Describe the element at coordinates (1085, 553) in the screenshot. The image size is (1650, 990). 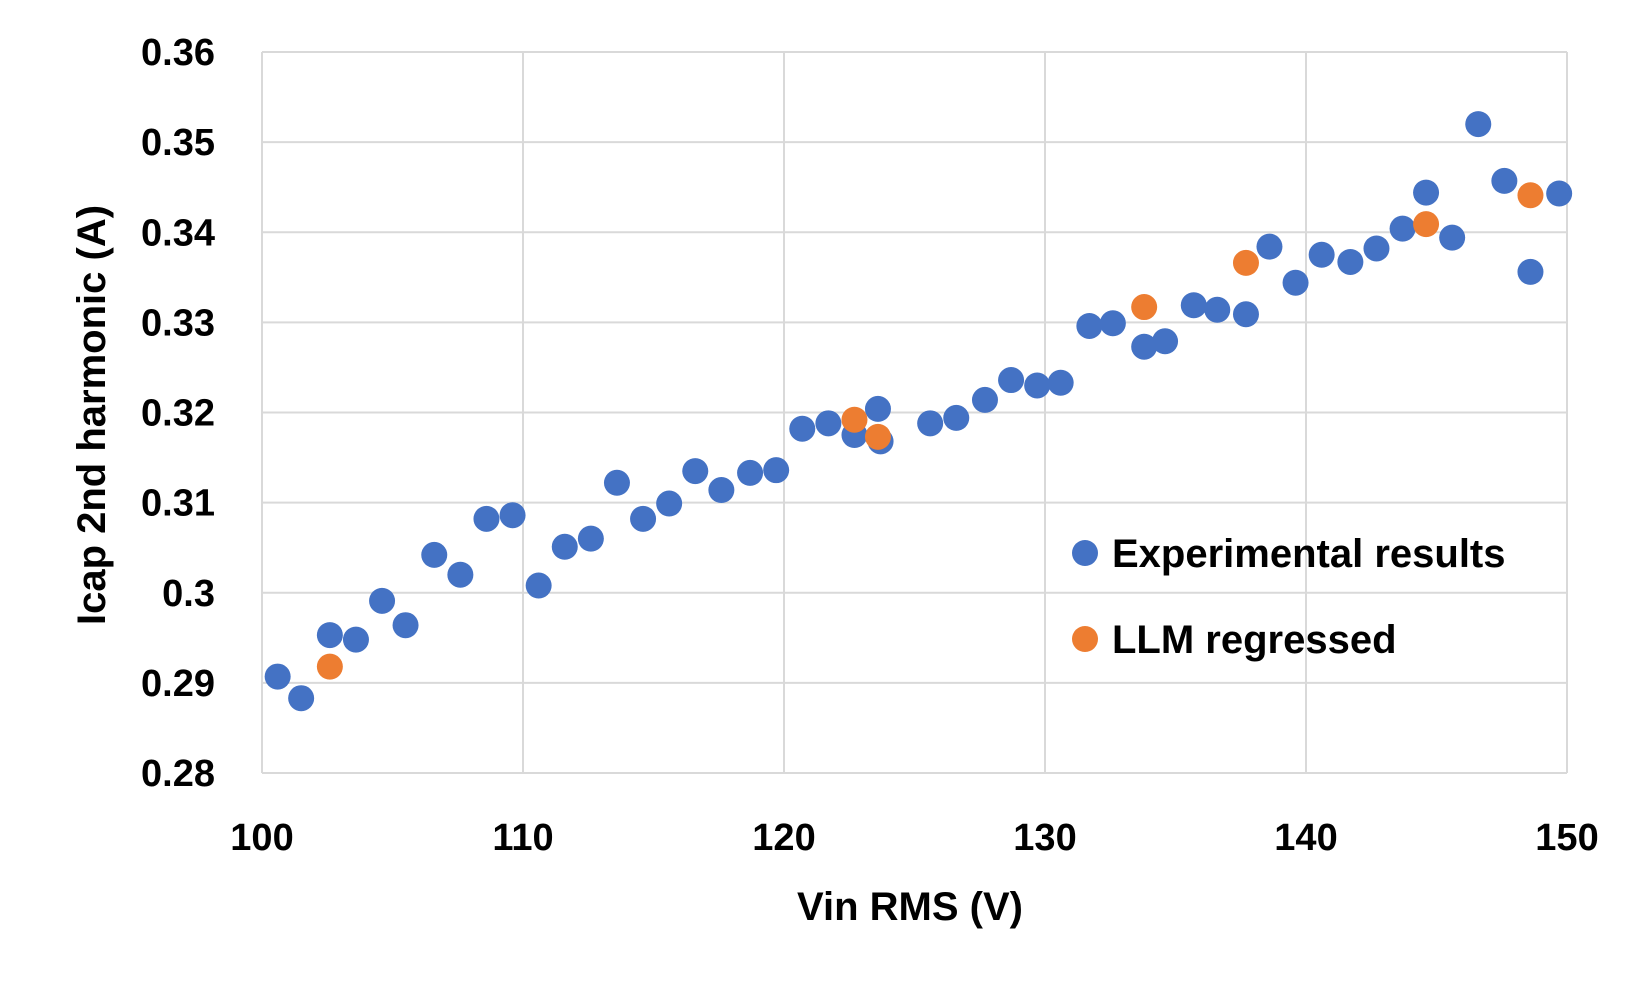
I see `legend-marker-experimental` at that location.